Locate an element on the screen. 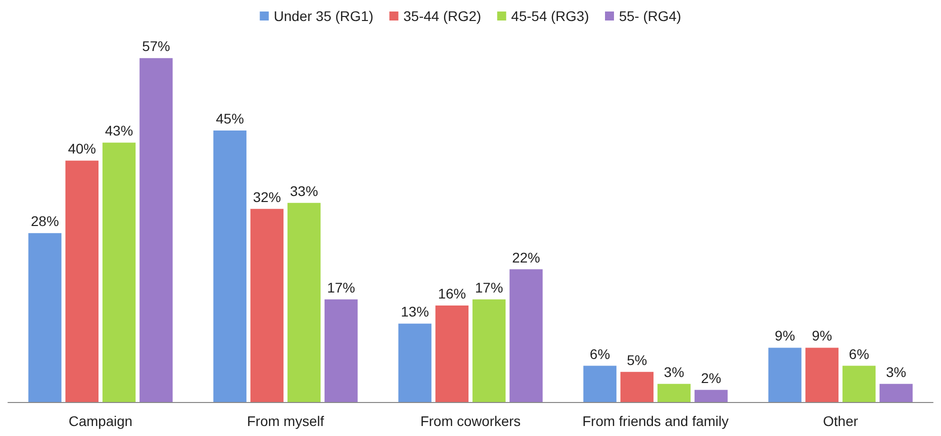 This screenshot has width=941, height=436. data-label: 5% is located at coordinates (637, 360).